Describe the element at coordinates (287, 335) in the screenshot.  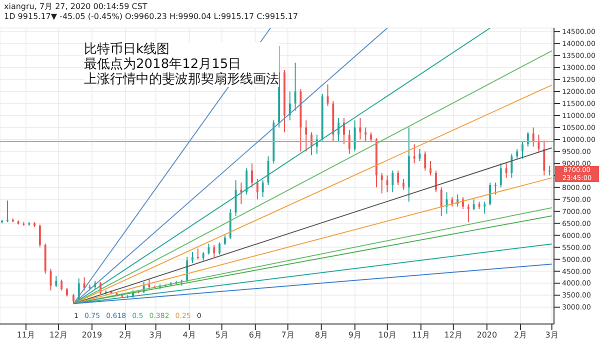
I see `x-tick-label: 7月` at that location.